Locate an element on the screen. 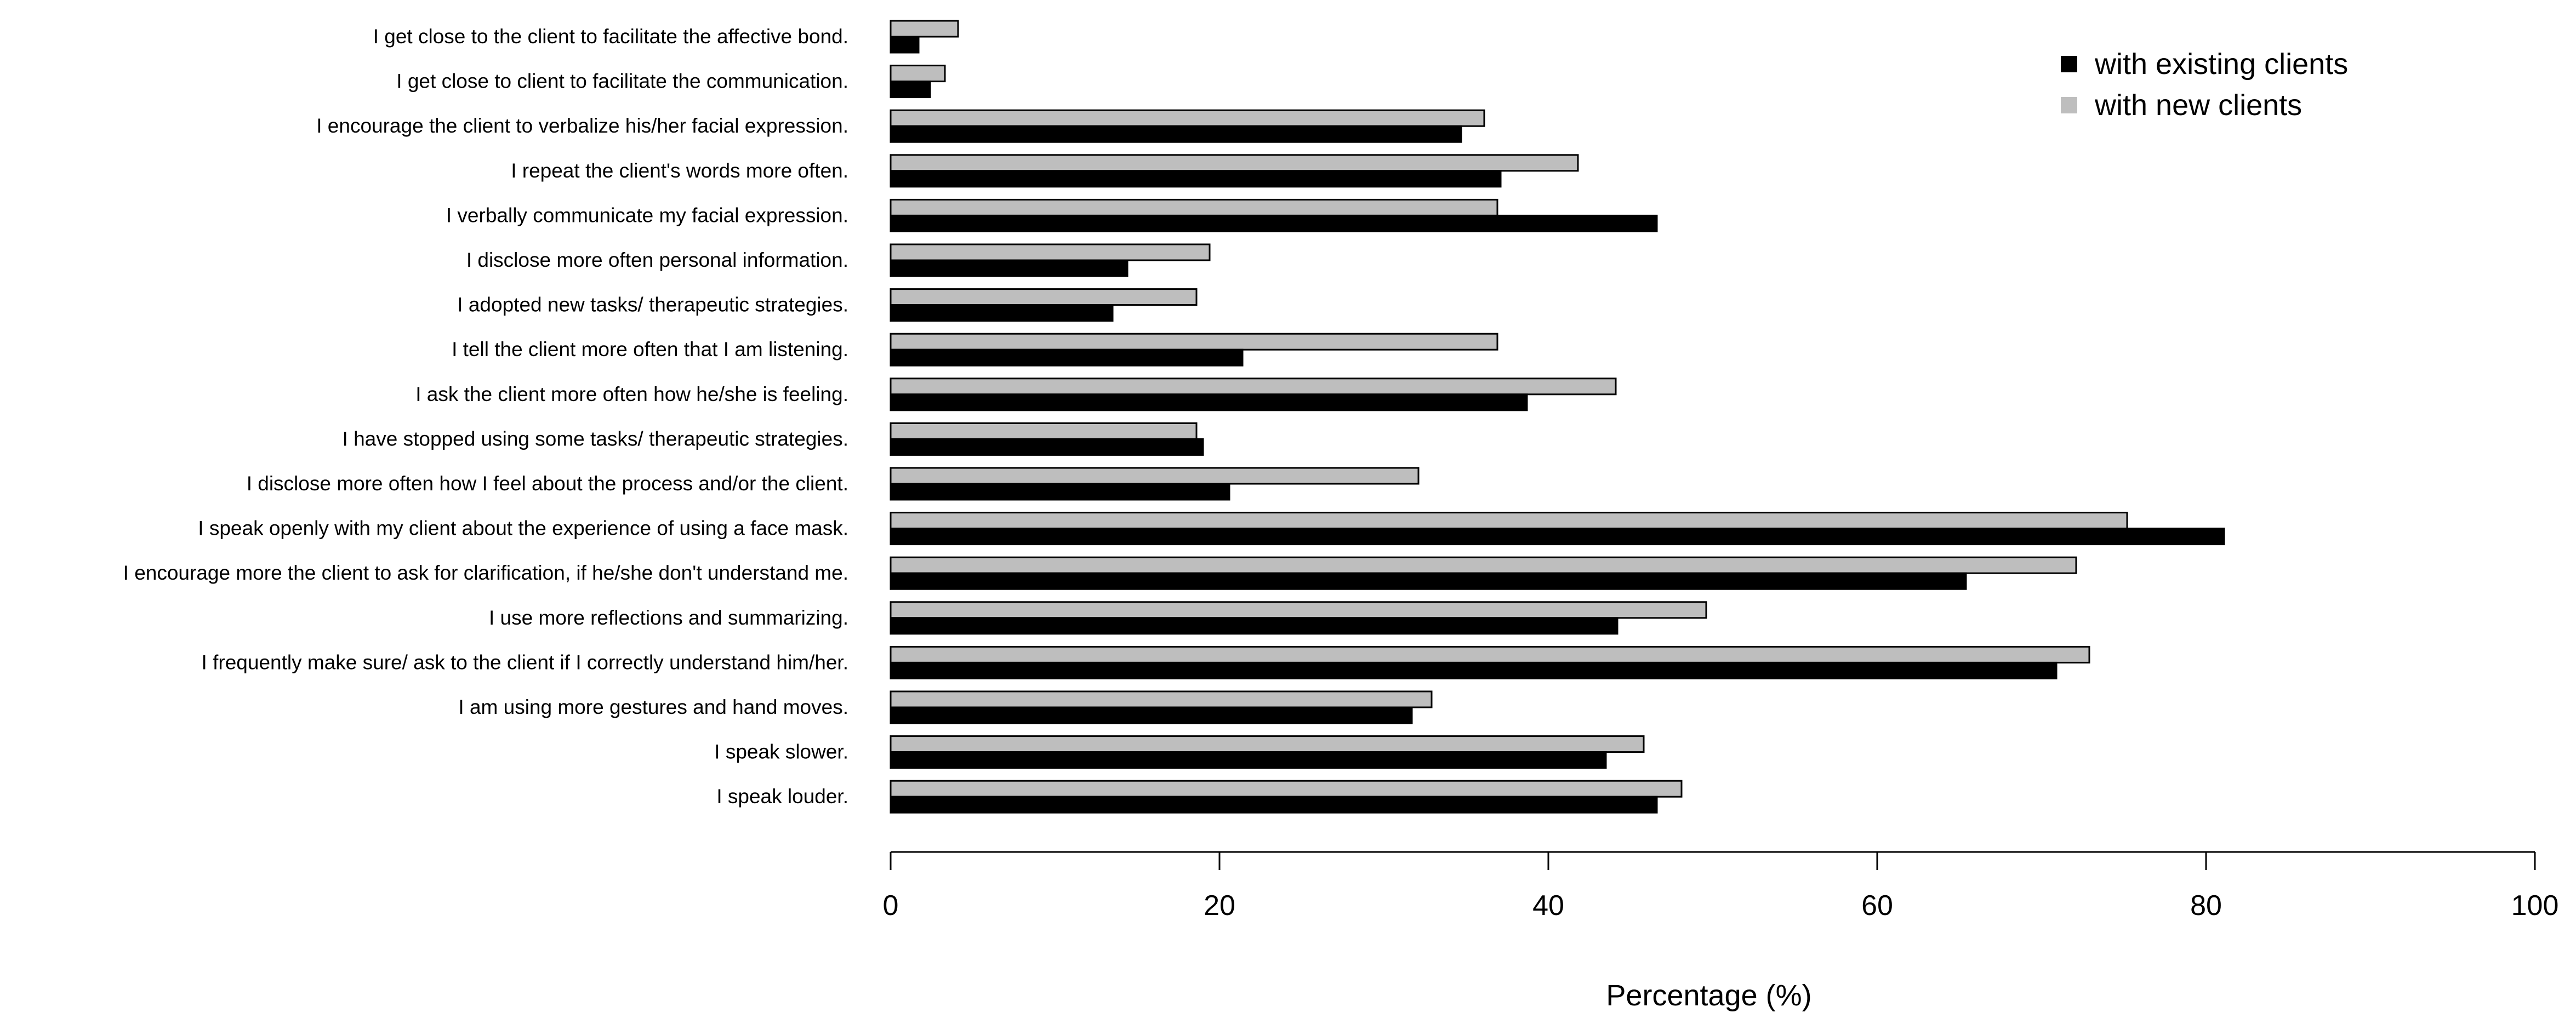 The image size is (2576, 1024). x-tick-label: 0 is located at coordinates (891, 906).